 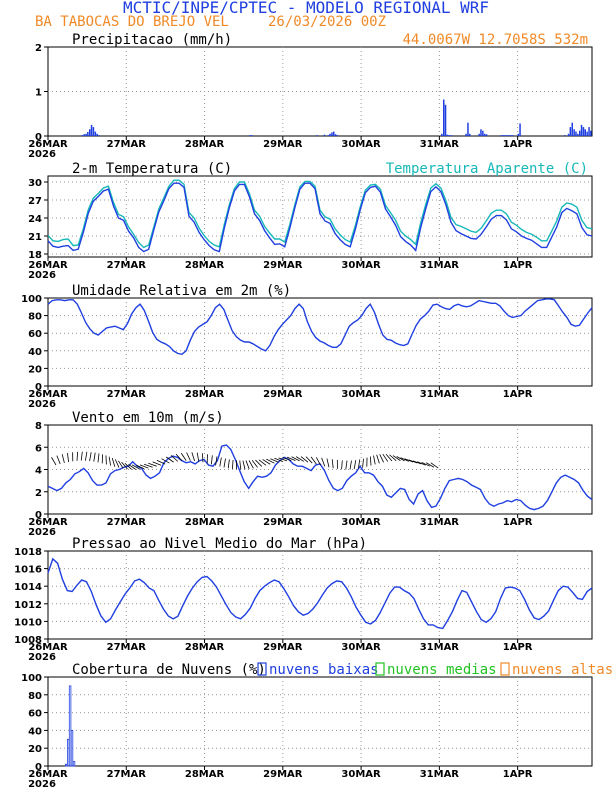 I want to click on y-tick-label: 40, so click(x=35, y=352).